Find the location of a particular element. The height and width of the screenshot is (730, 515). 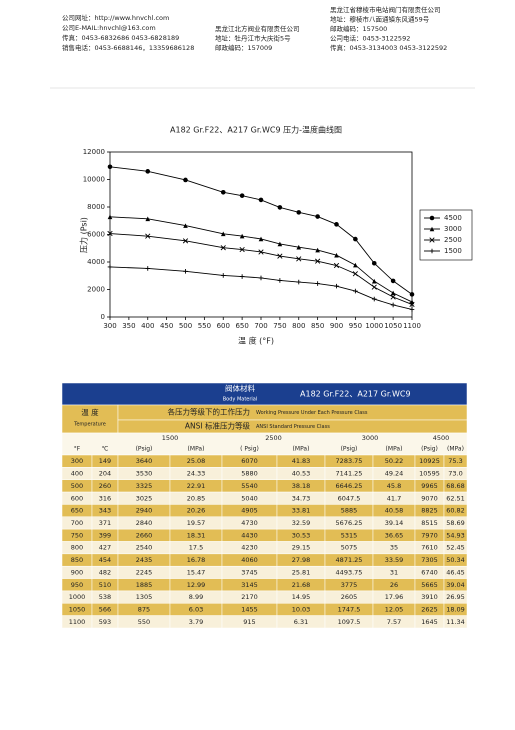

table-cell: 6646.25 is located at coordinates (349, 486).